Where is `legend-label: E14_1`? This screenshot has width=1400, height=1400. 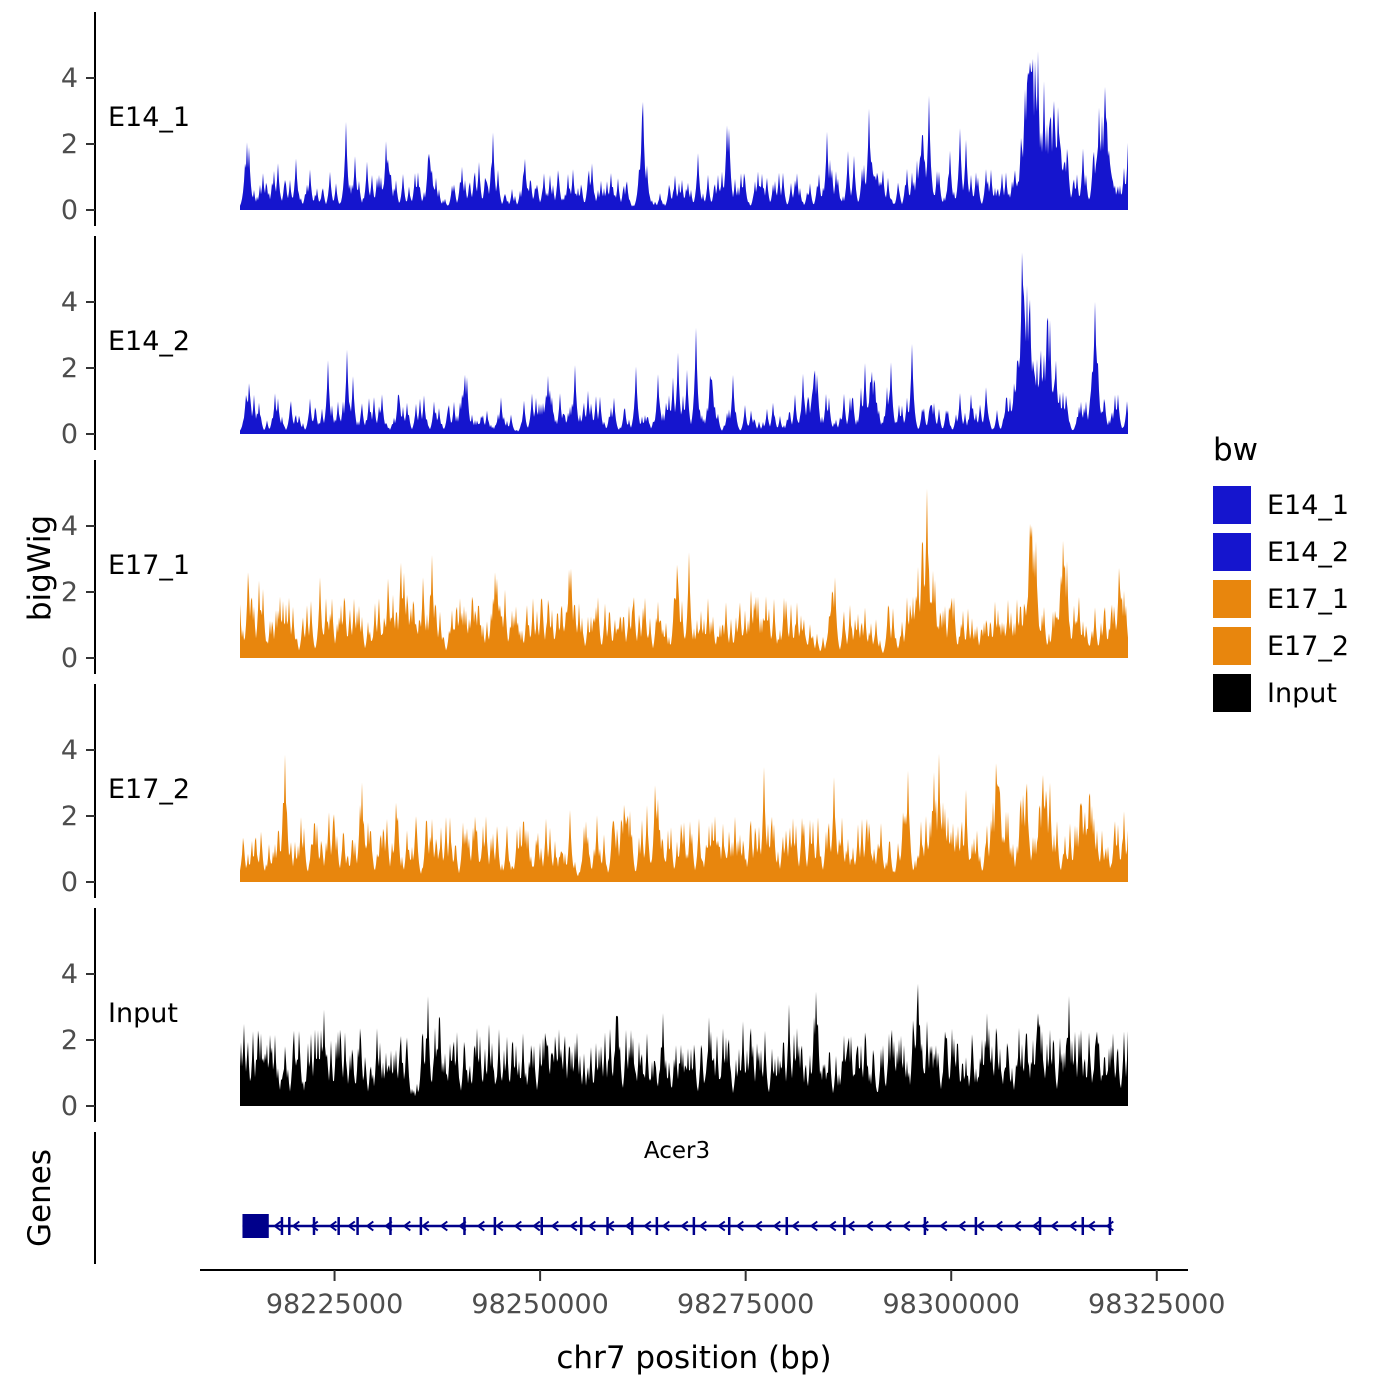
legend-label: E14_1 is located at coordinates (1308, 505).